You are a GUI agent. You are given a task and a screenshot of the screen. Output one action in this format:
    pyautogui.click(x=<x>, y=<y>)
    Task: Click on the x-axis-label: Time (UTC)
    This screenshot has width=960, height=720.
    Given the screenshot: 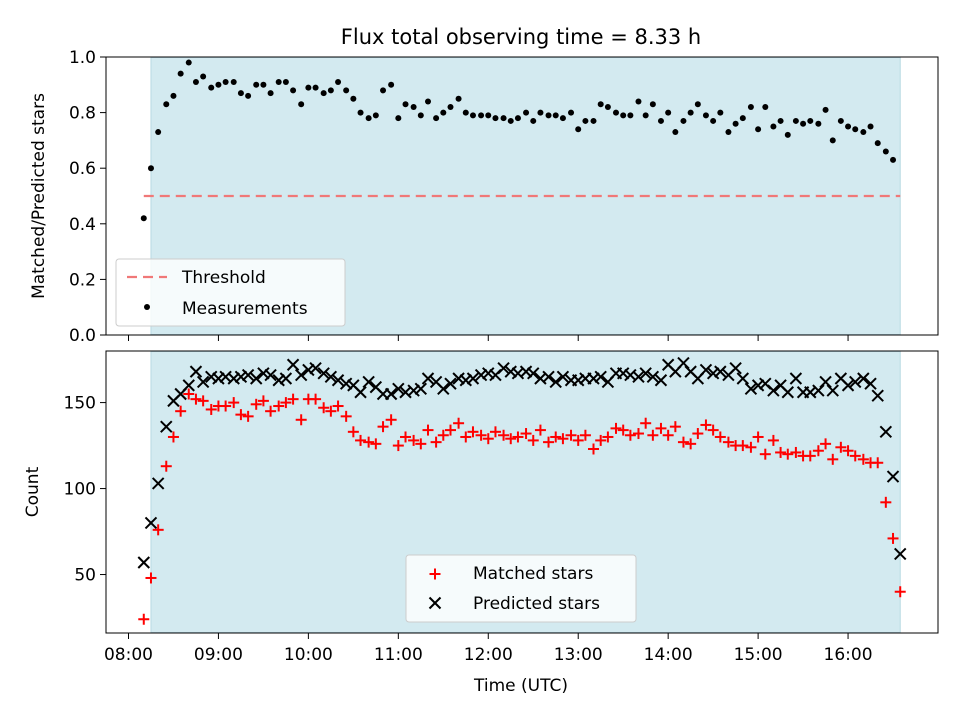 What is the action you would take?
    pyautogui.click(x=520, y=686)
    